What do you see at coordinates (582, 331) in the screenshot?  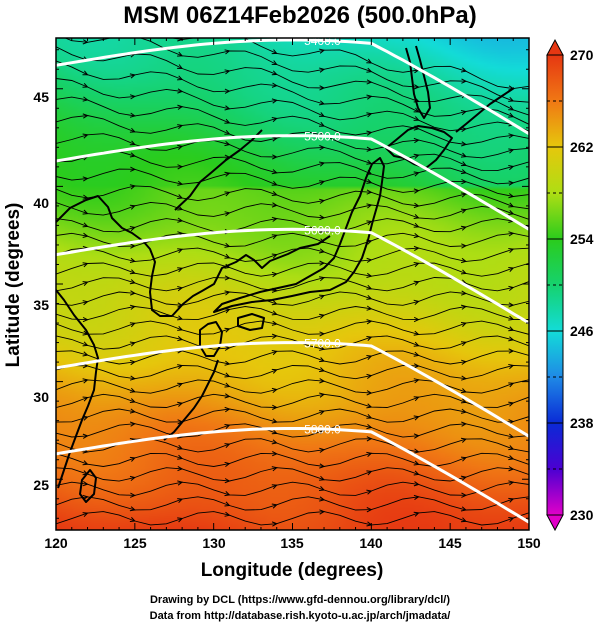 I see `colorbar-tick-label: 246` at bounding box center [582, 331].